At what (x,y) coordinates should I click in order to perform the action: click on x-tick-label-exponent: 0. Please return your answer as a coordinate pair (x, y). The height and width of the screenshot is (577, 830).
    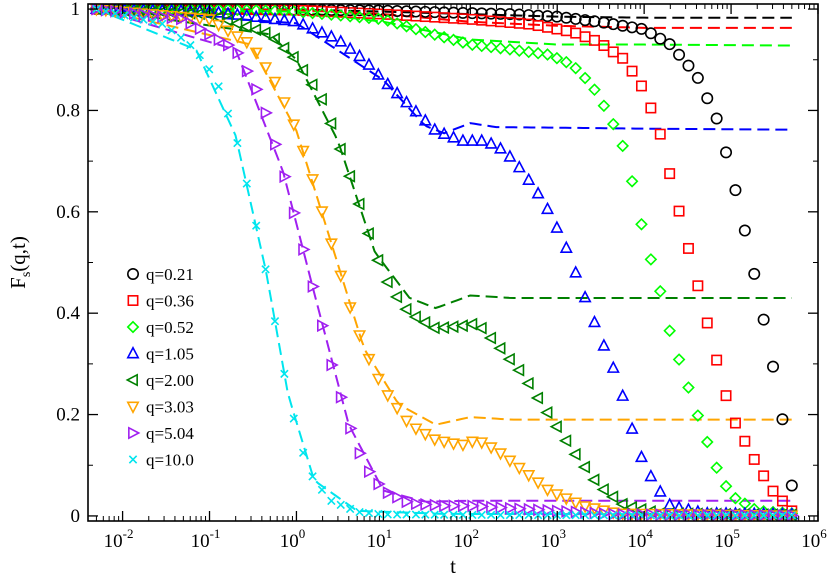
    Looking at the image, I should click on (302, 533).